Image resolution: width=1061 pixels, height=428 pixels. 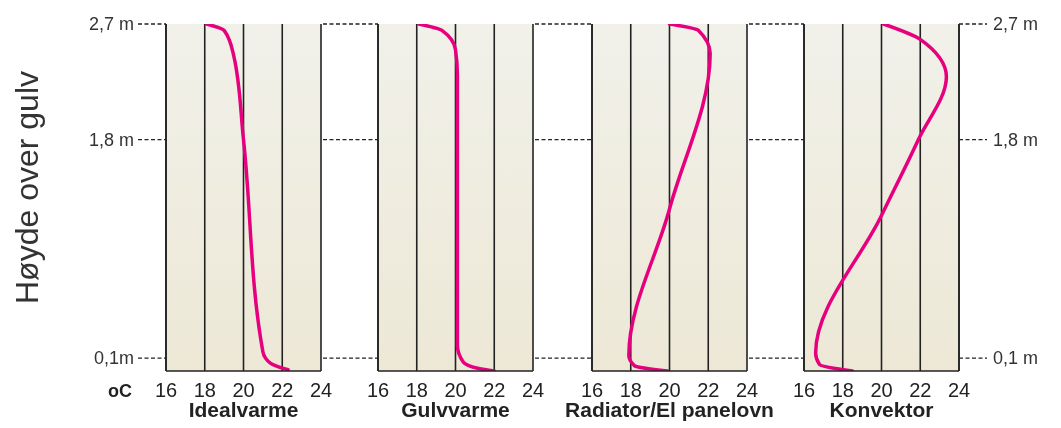 I want to click on y2-tick-label: 1,8 m, so click(x=1016, y=139).